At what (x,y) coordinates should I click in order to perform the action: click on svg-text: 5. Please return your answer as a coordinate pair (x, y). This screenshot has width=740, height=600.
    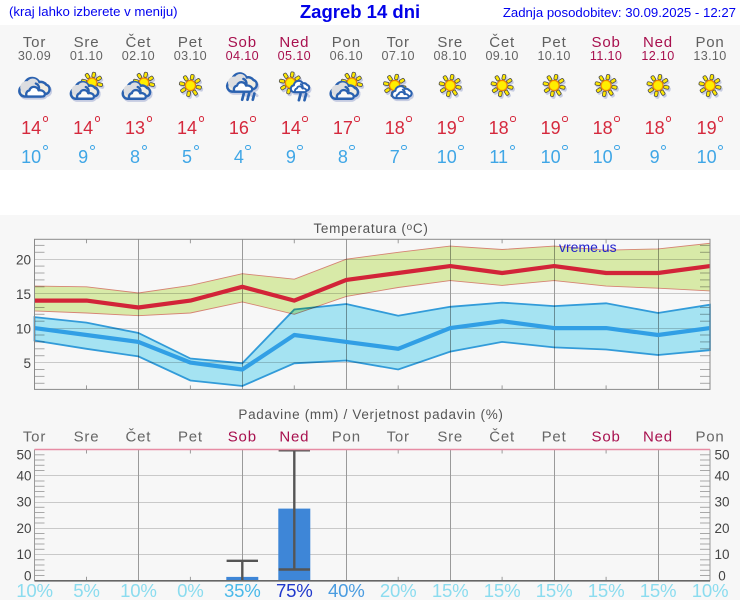
    Looking at the image, I should click on (27, 363).